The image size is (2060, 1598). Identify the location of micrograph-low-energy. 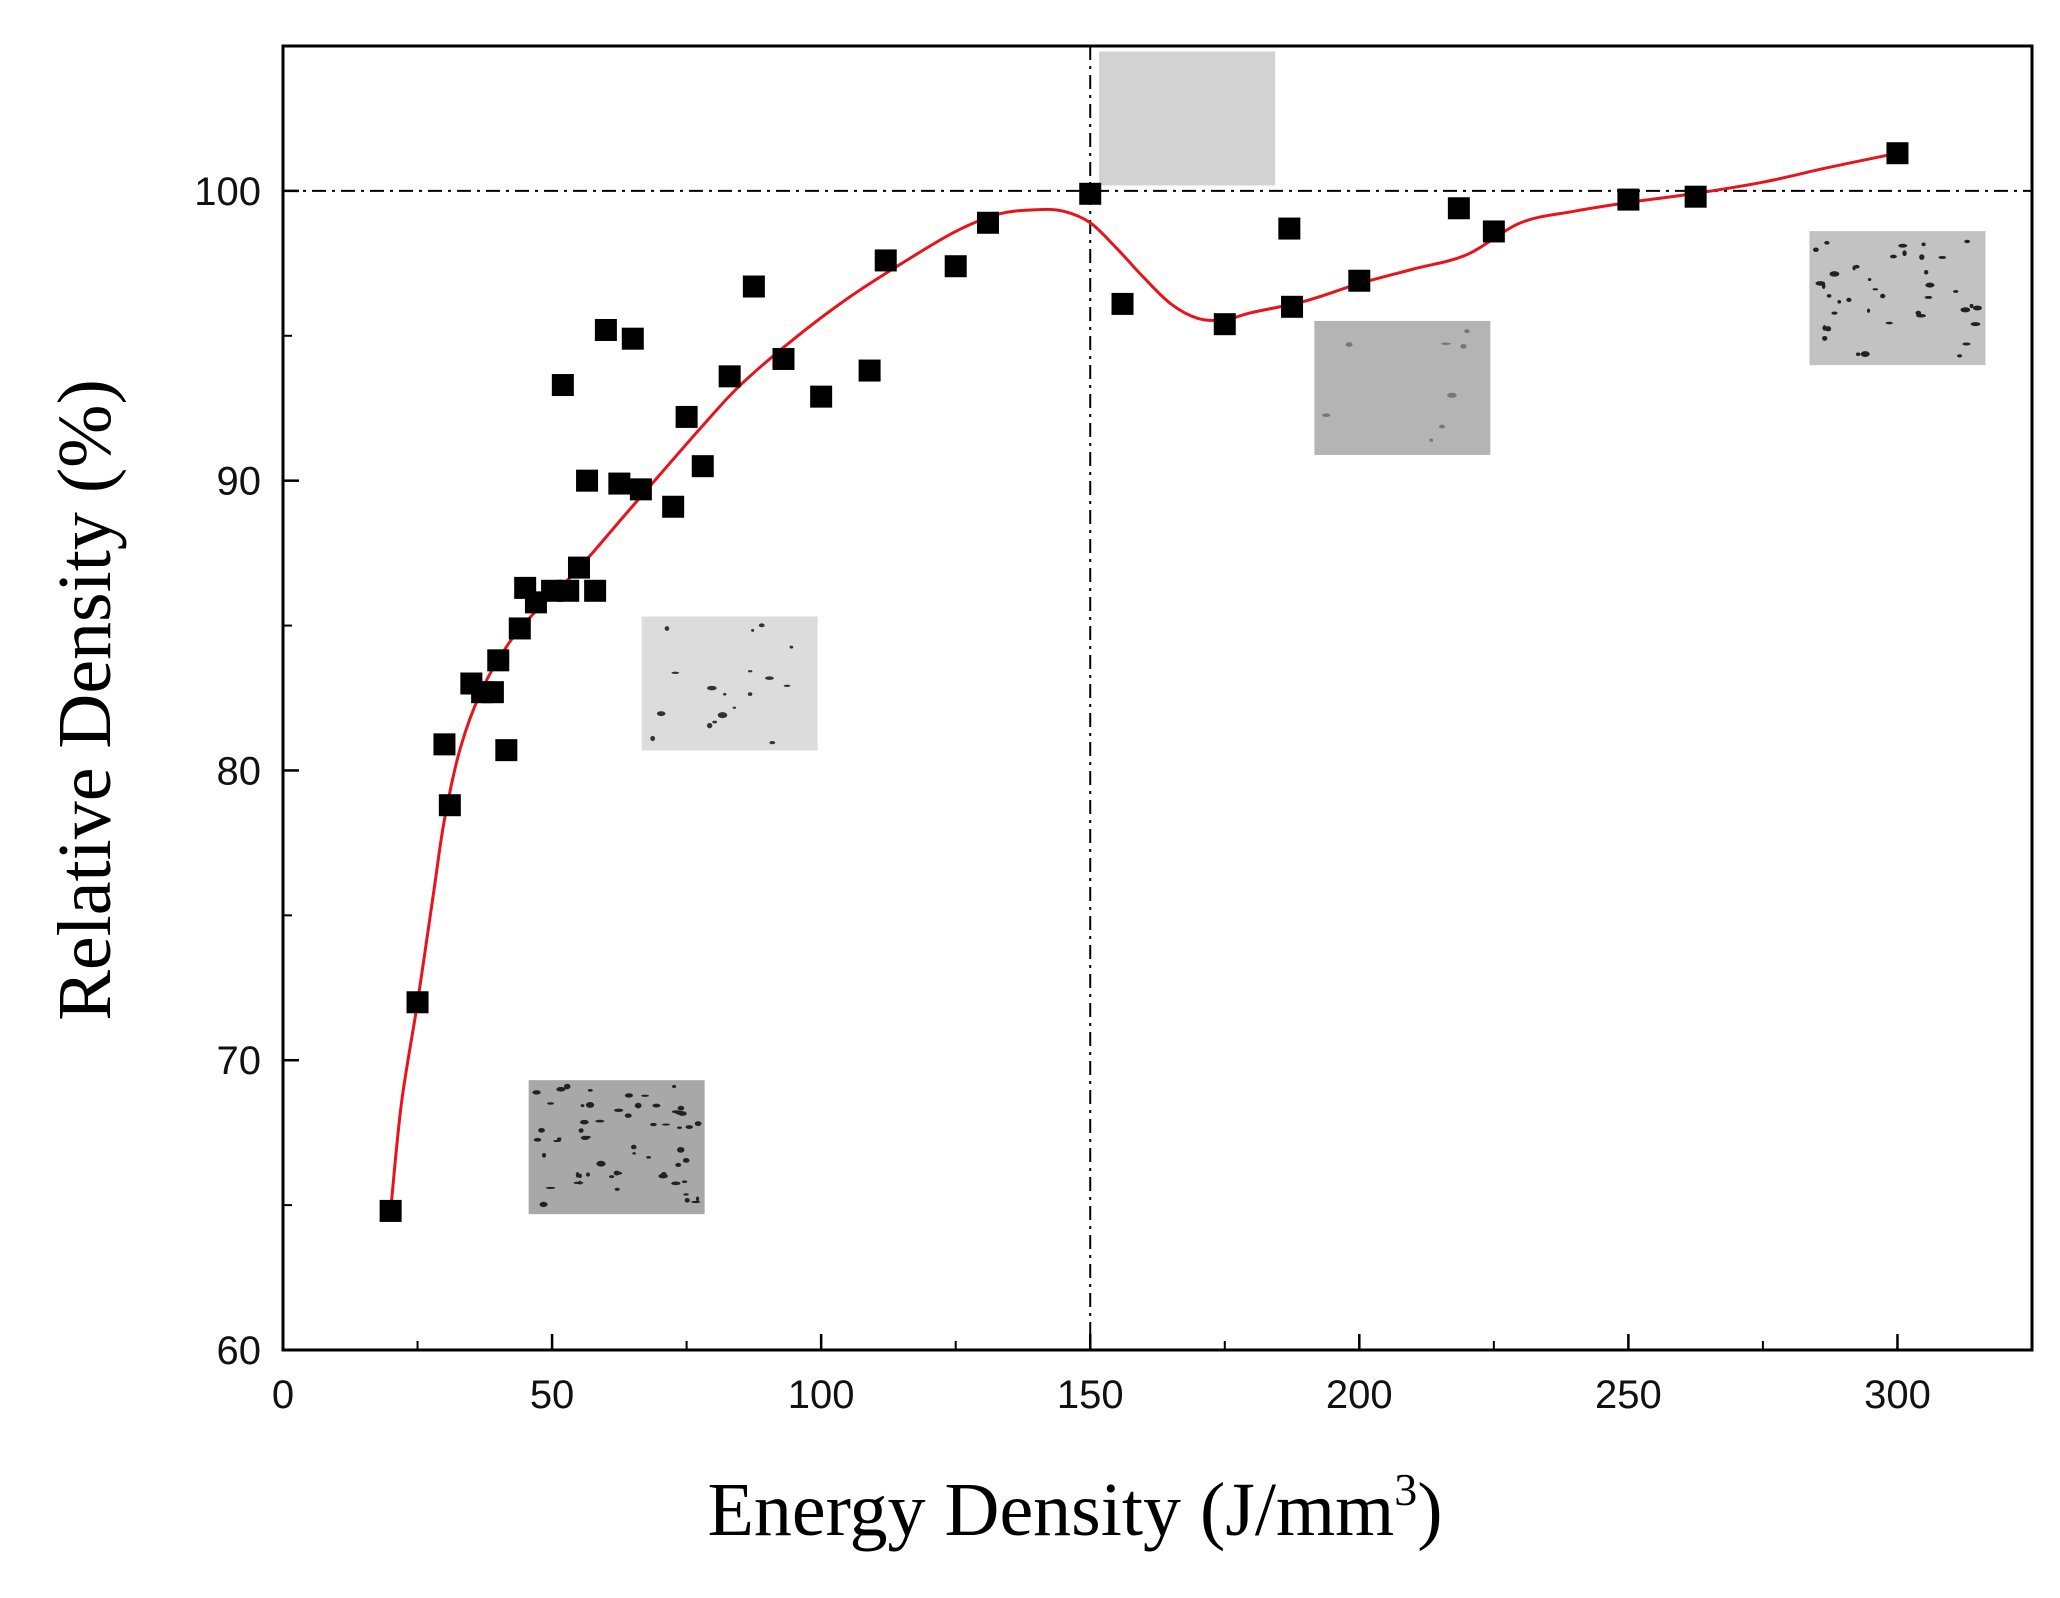
(616, 1147).